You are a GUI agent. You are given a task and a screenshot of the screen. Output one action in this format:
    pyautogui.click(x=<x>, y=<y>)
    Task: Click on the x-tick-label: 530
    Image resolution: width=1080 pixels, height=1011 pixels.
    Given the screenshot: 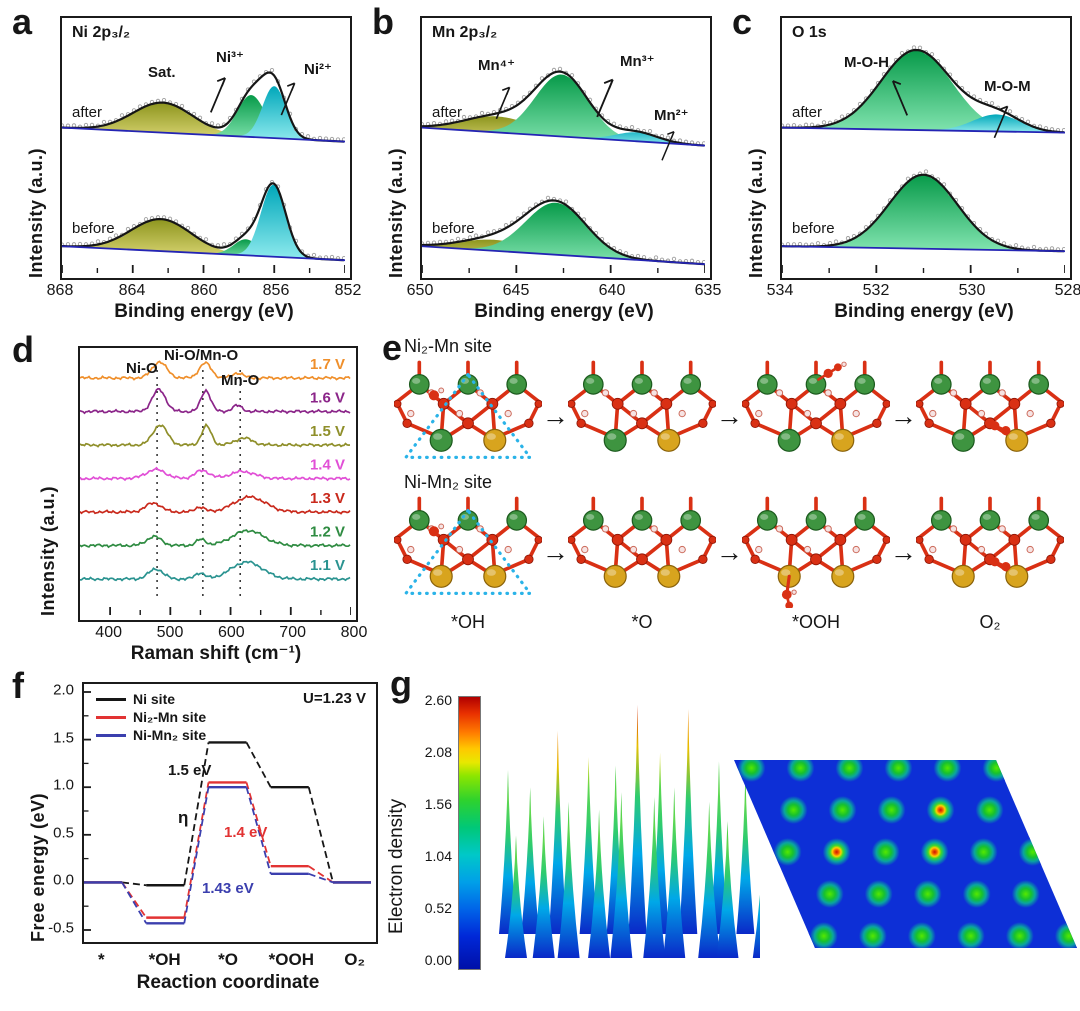 What is the action you would take?
    pyautogui.click(x=972, y=290)
    